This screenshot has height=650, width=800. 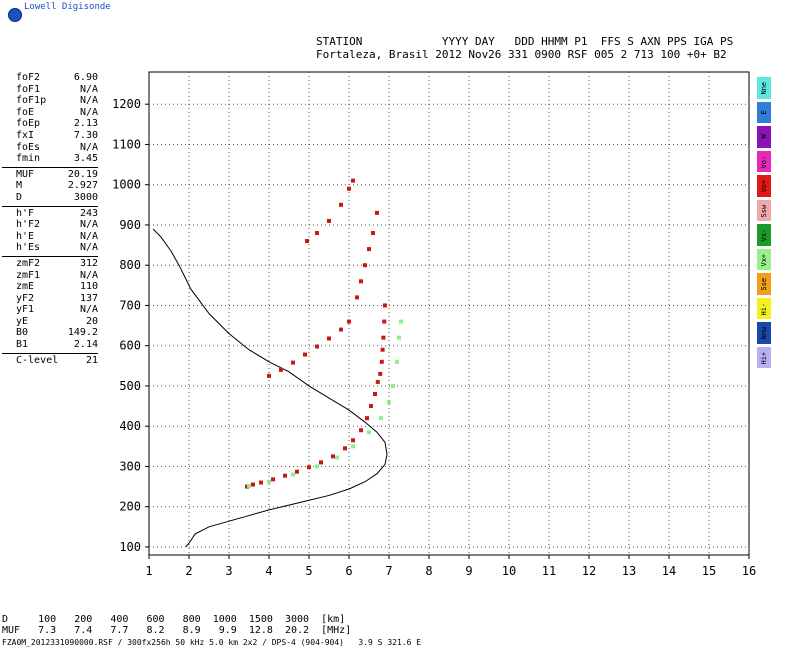 What do you see at coordinates (22, 333) in the screenshot?
I see `param-key: B0` at bounding box center [22, 333].